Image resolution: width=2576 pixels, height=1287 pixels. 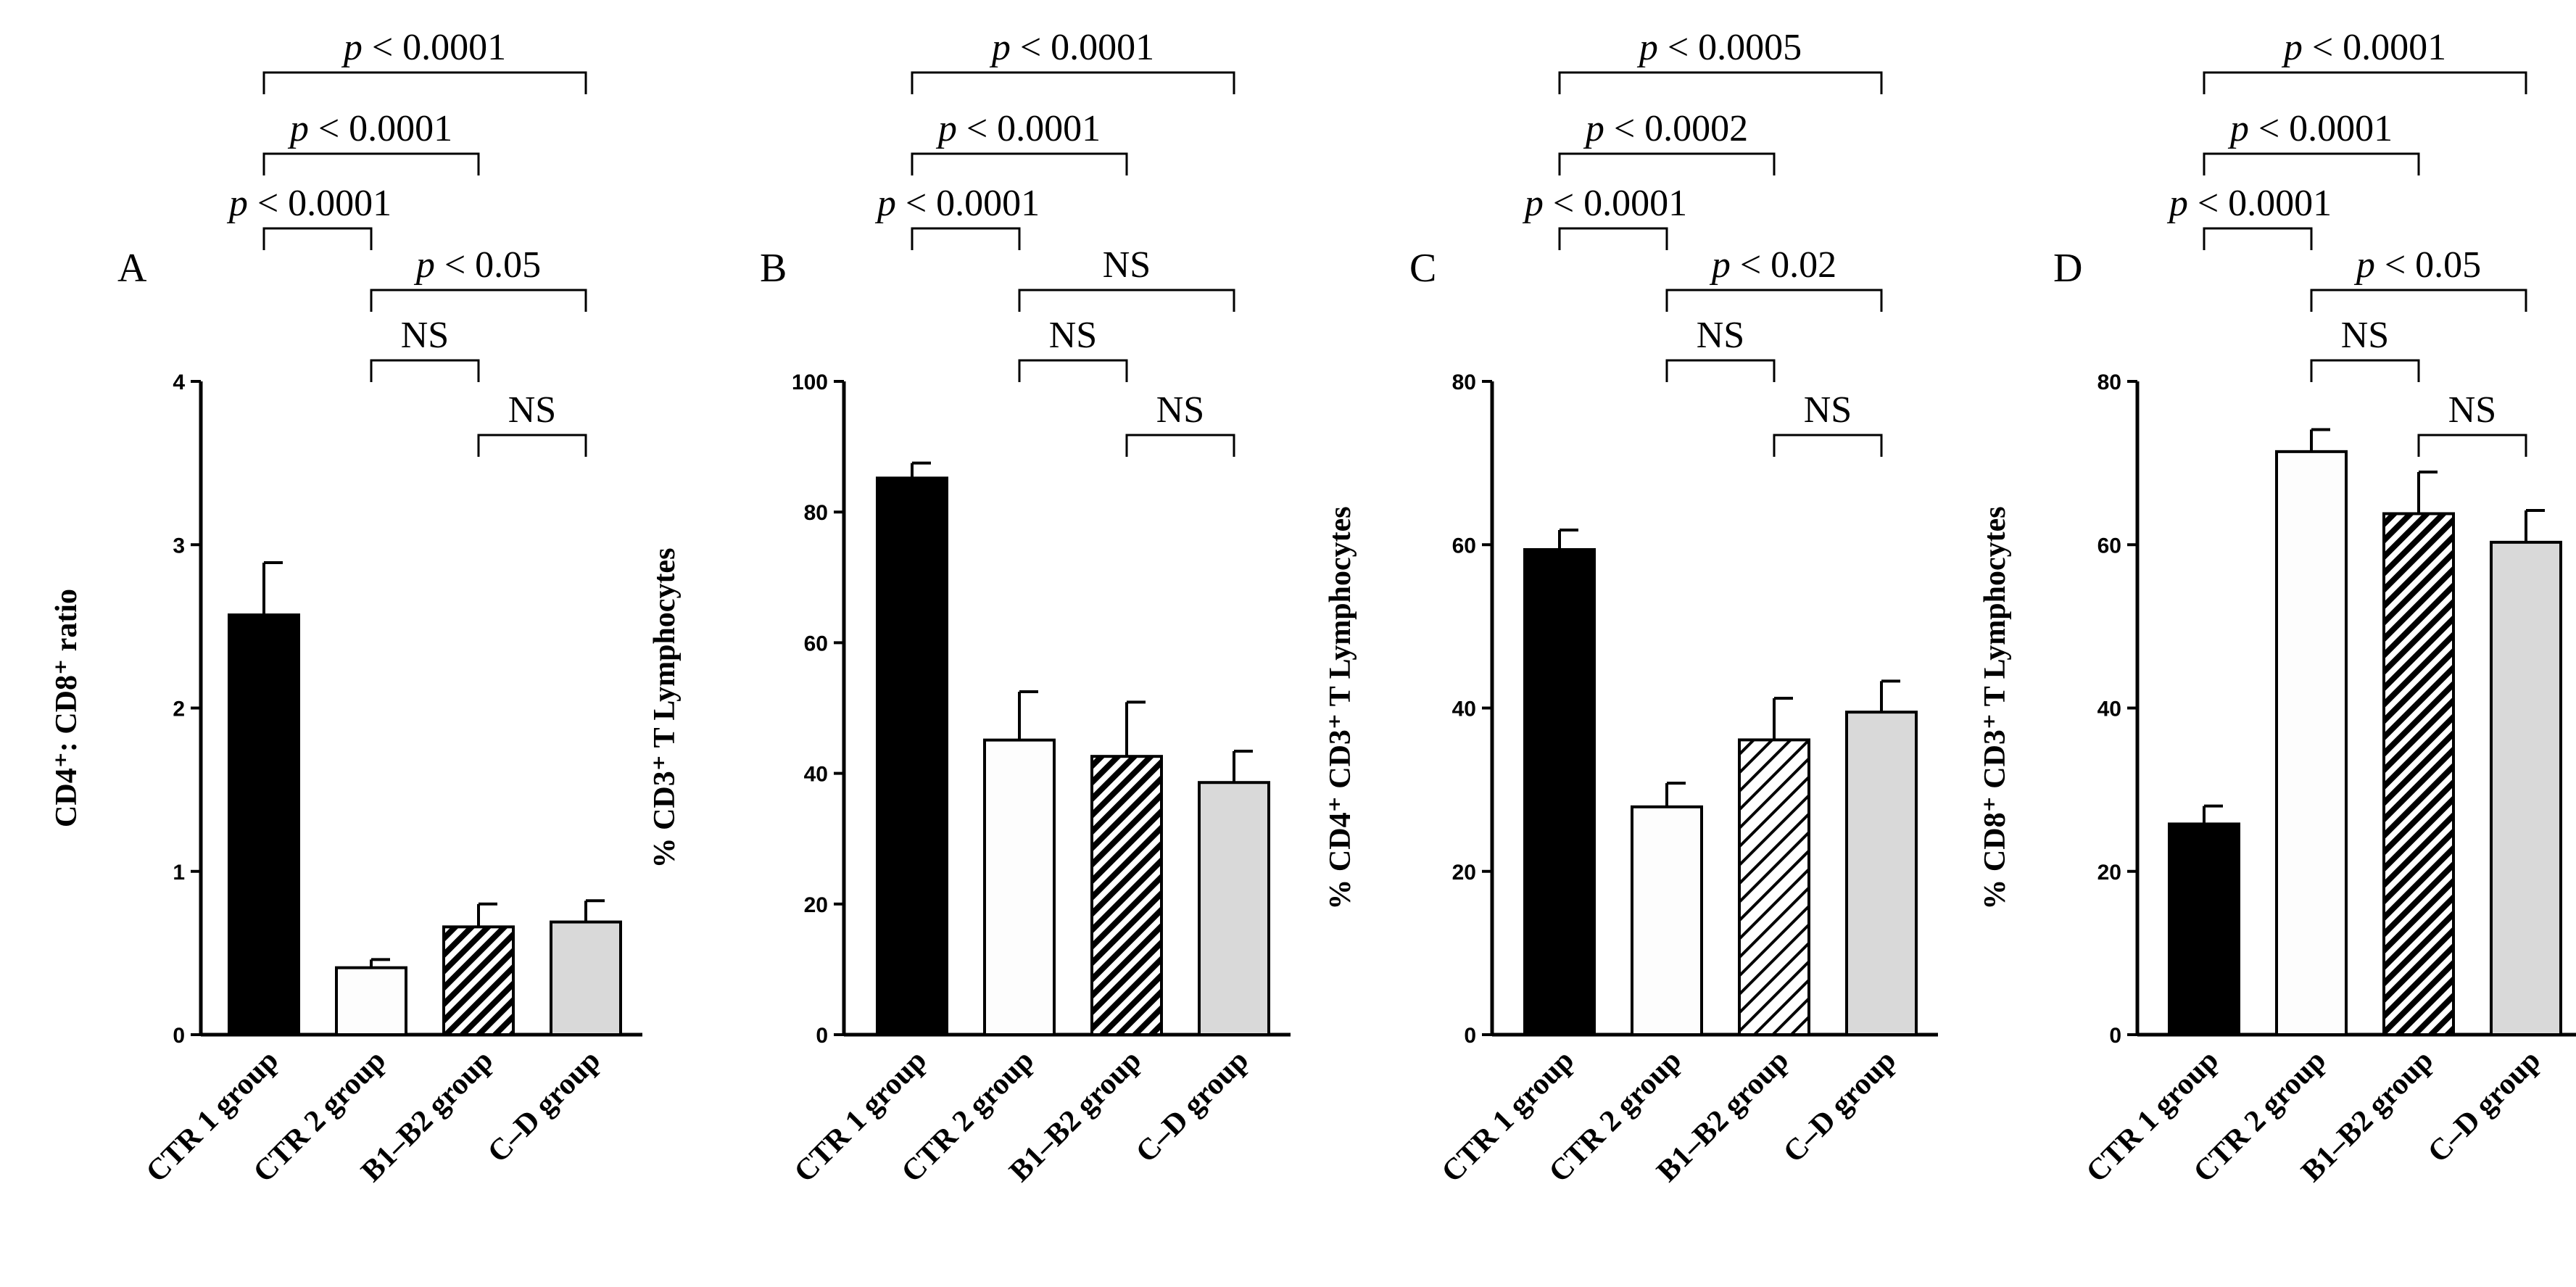 What do you see at coordinates (179, 382) in the screenshot?
I see `y-tick-label: 4` at bounding box center [179, 382].